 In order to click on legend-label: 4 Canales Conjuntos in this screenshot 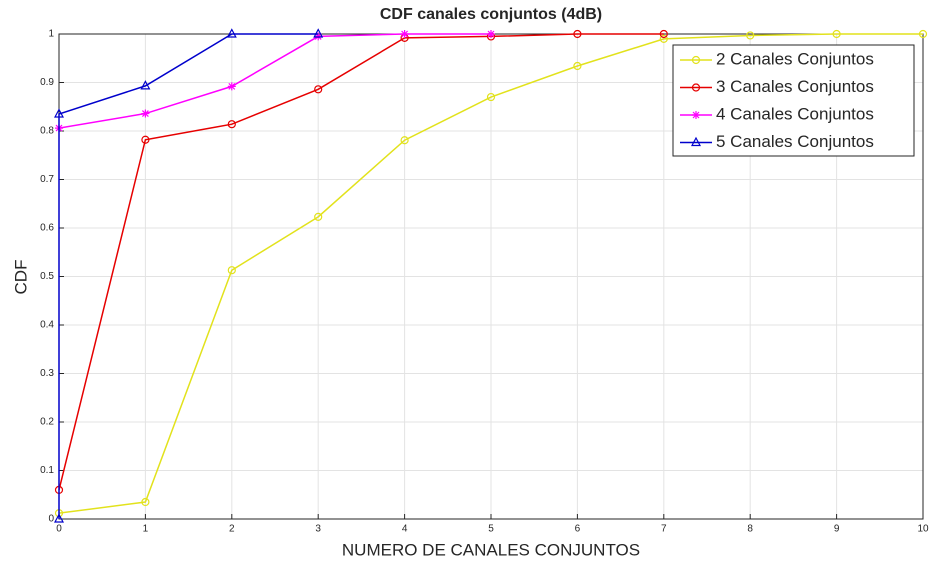, I will do `click(795, 113)`.